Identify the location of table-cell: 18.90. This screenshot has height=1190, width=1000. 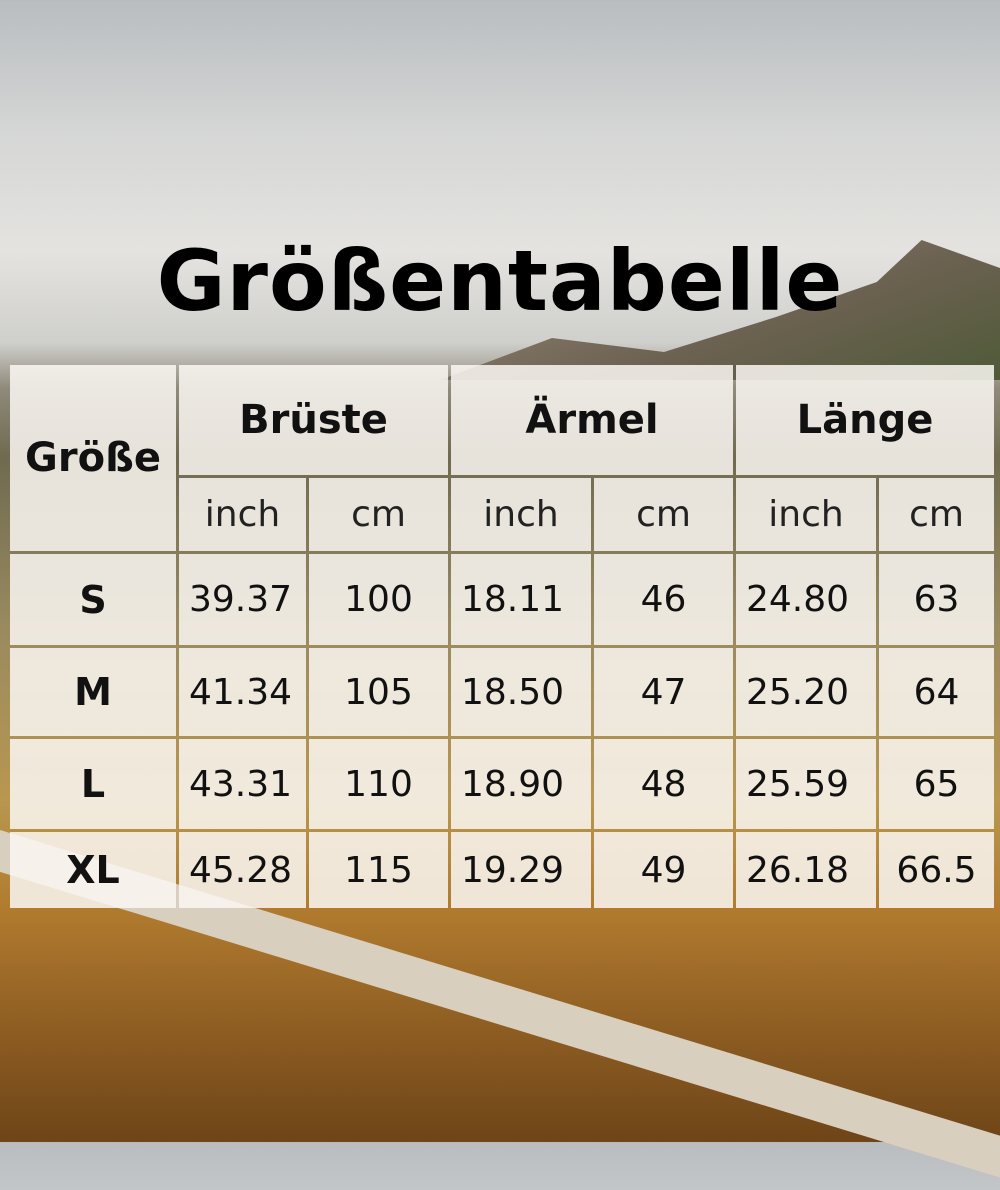
(521, 784).